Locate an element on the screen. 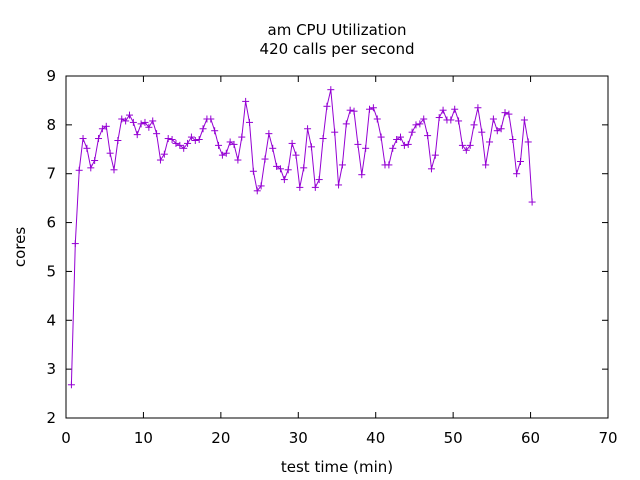  y-tick-label: 8 is located at coordinates (51, 125).